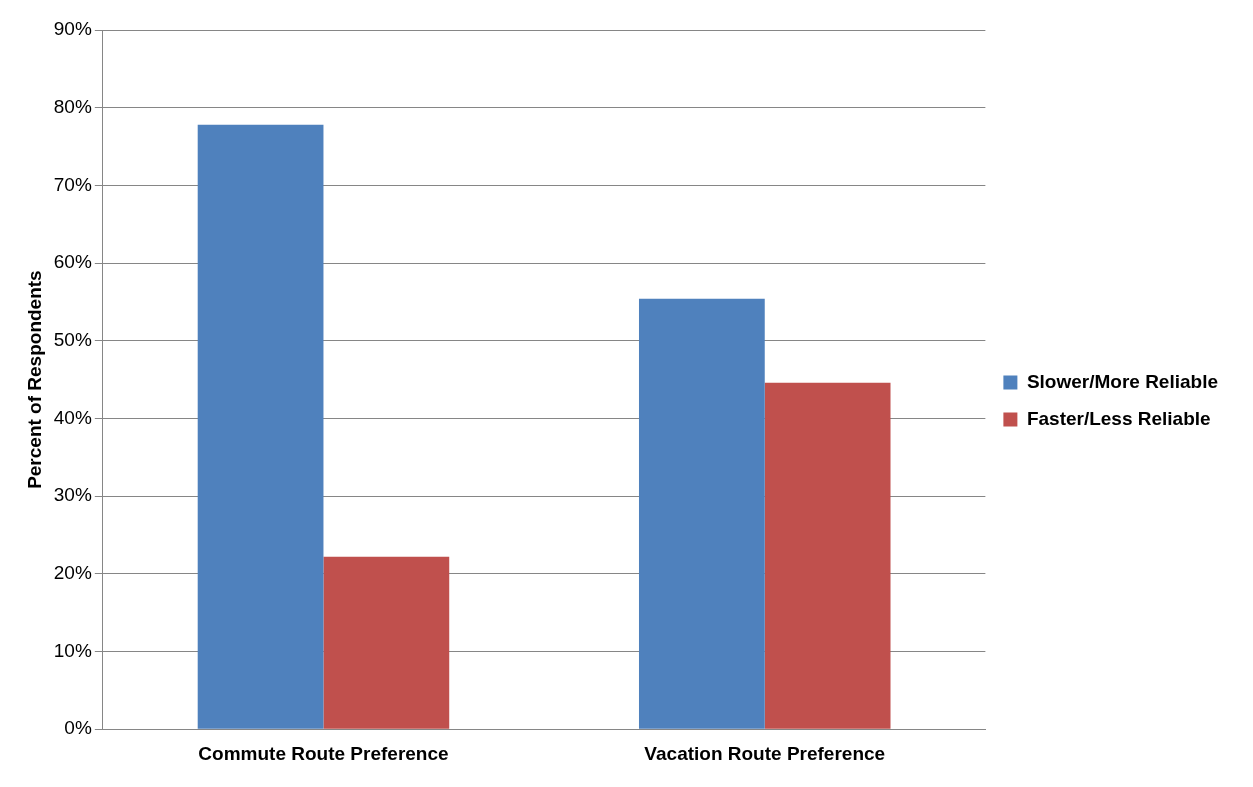 Image resolution: width=1253 pixels, height=787 pixels. Describe the element at coordinates (72, 417) in the screenshot. I see `y-tick-label: 40%` at that location.